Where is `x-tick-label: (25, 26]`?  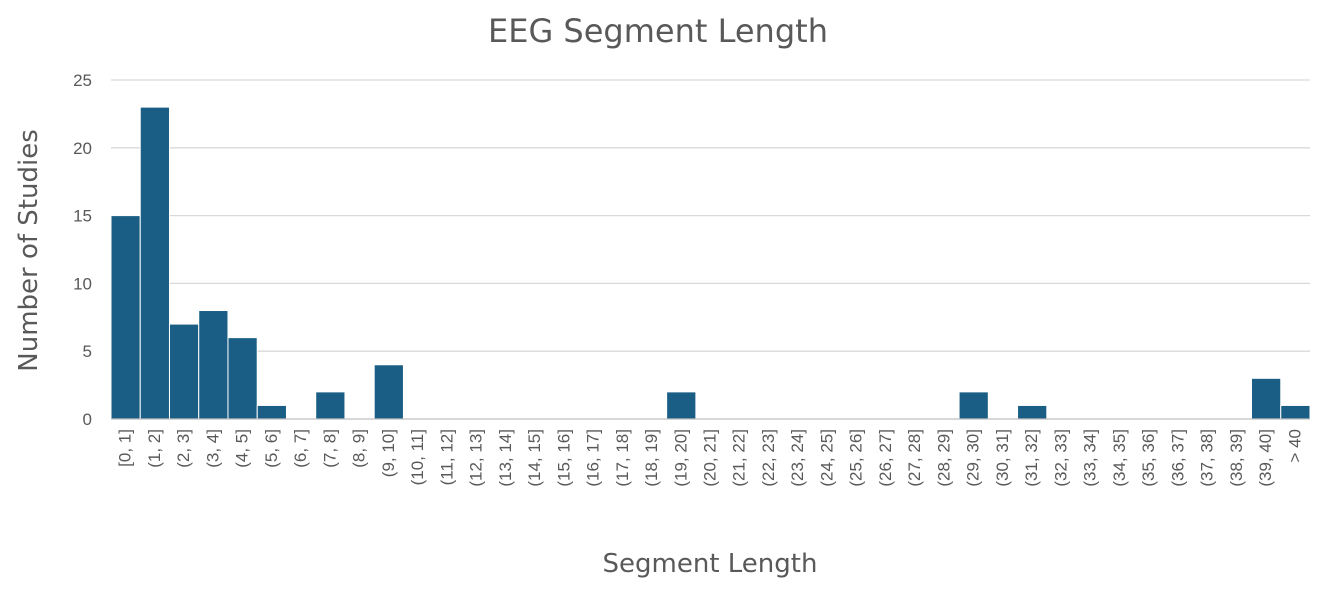
x-tick-label: (25, 26] is located at coordinates (856, 458).